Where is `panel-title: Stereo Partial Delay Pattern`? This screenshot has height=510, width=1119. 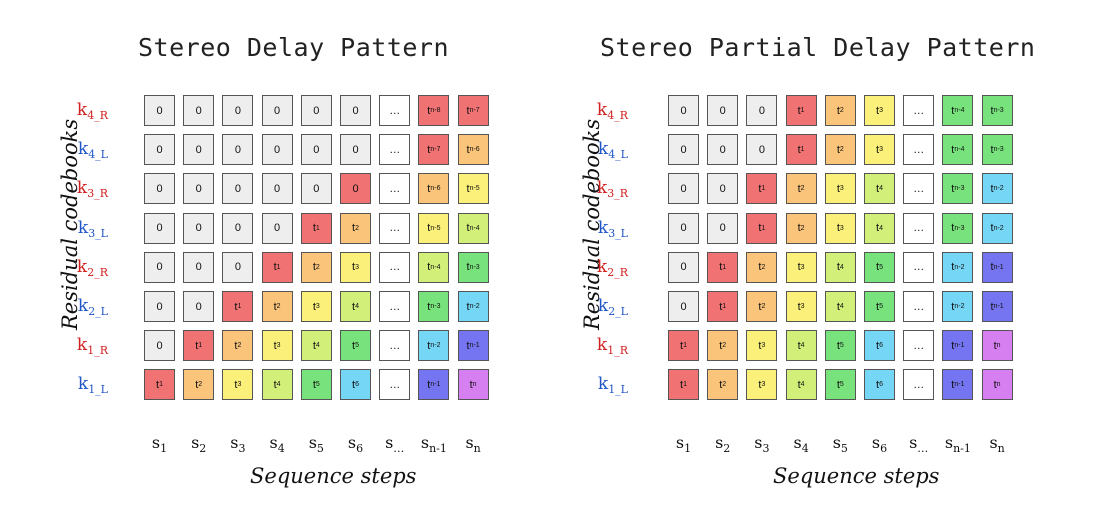
panel-title: Stereo Partial Delay Pattern is located at coordinates (818, 47).